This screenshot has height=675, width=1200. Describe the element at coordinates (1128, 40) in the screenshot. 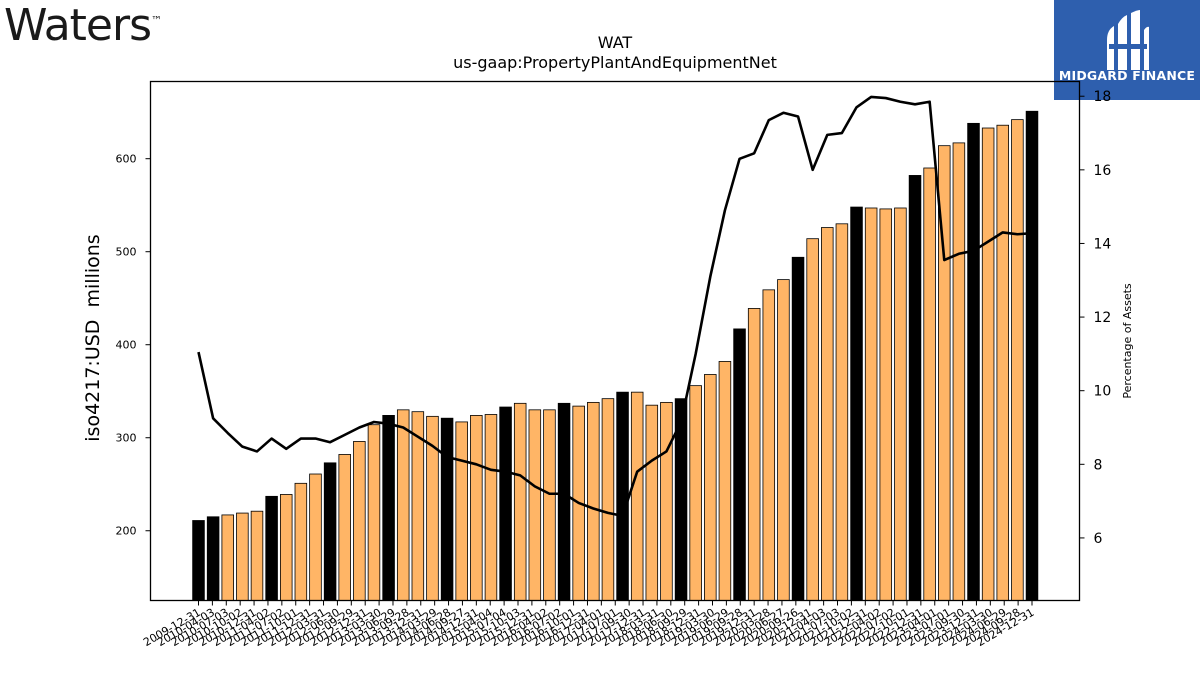

I see `midgard-emblem-icon` at that location.